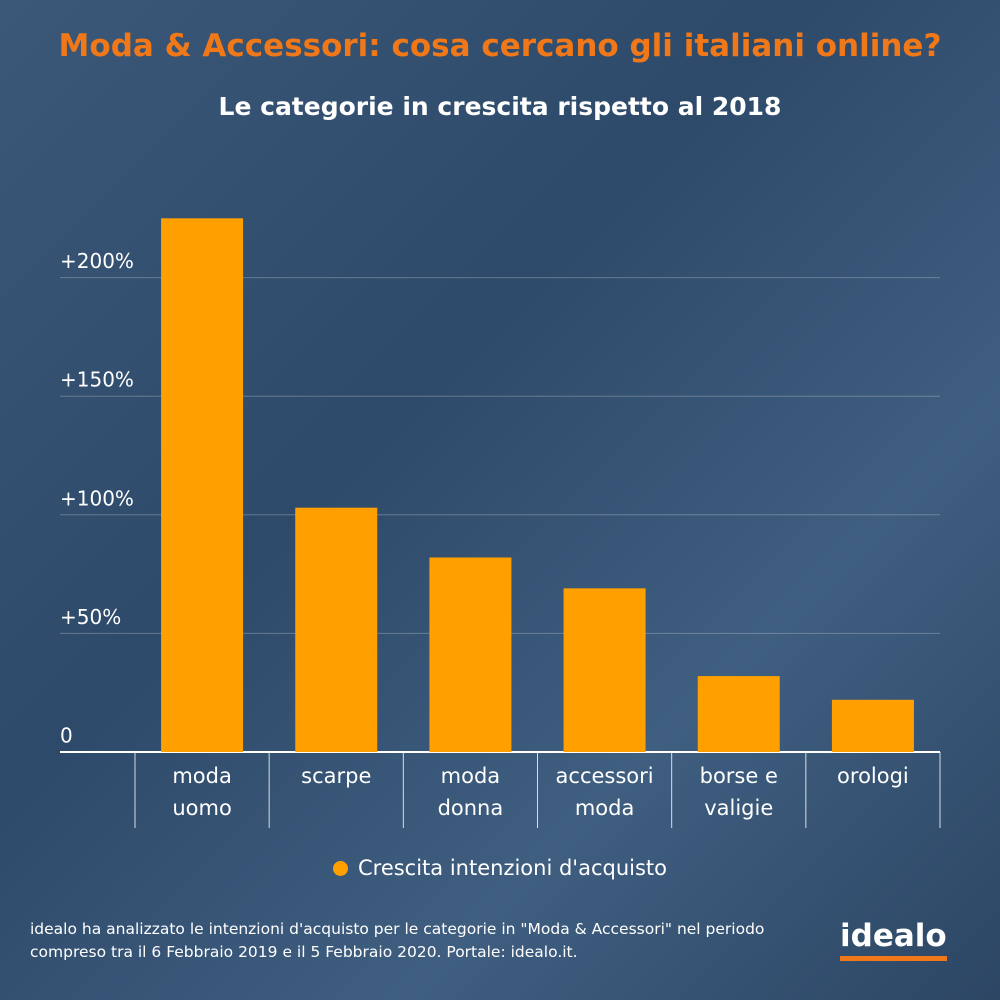 Image resolution: width=1000 pixels, height=1000 pixels. What do you see at coordinates (97, 261) in the screenshot?
I see `y-tick-label: +200%` at bounding box center [97, 261].